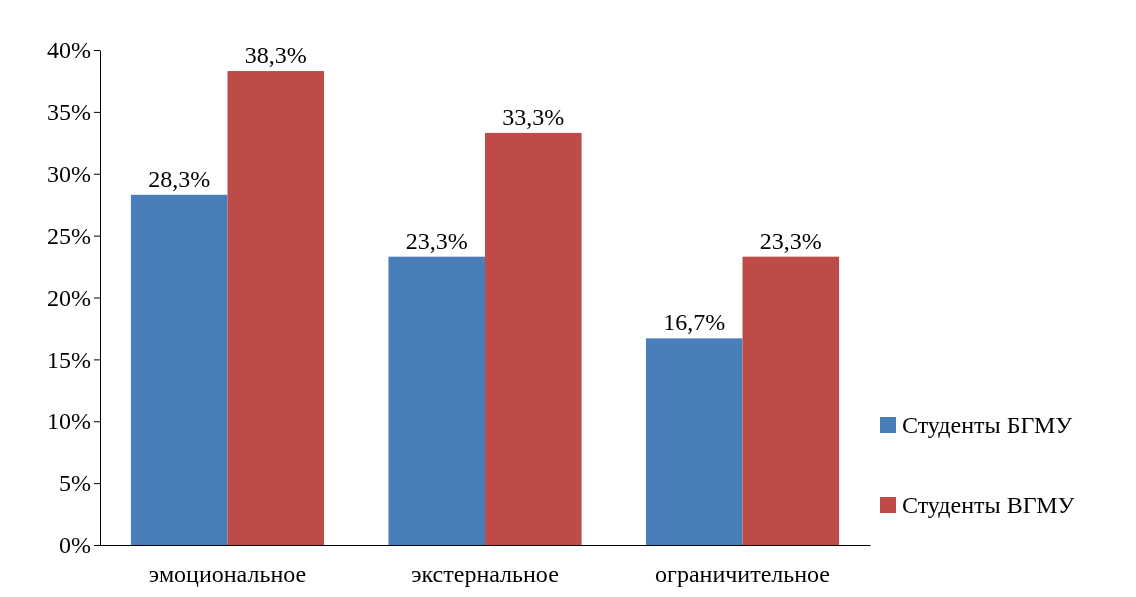 The width and height of the screenshot is (1136, 597). Describe the element at coordinates (69, 50) in the screenshot. I see `y-tick-label: 40%` at that location.